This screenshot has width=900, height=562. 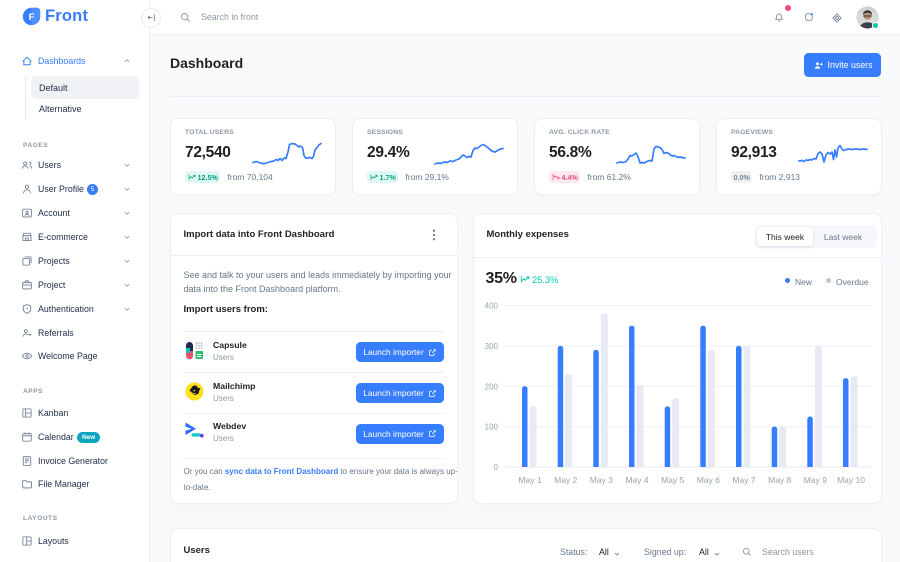 What do you see at coordinates (601, 480) in the screenshot?
I see `svg-text: May 3` at bounding box center [601, 480].